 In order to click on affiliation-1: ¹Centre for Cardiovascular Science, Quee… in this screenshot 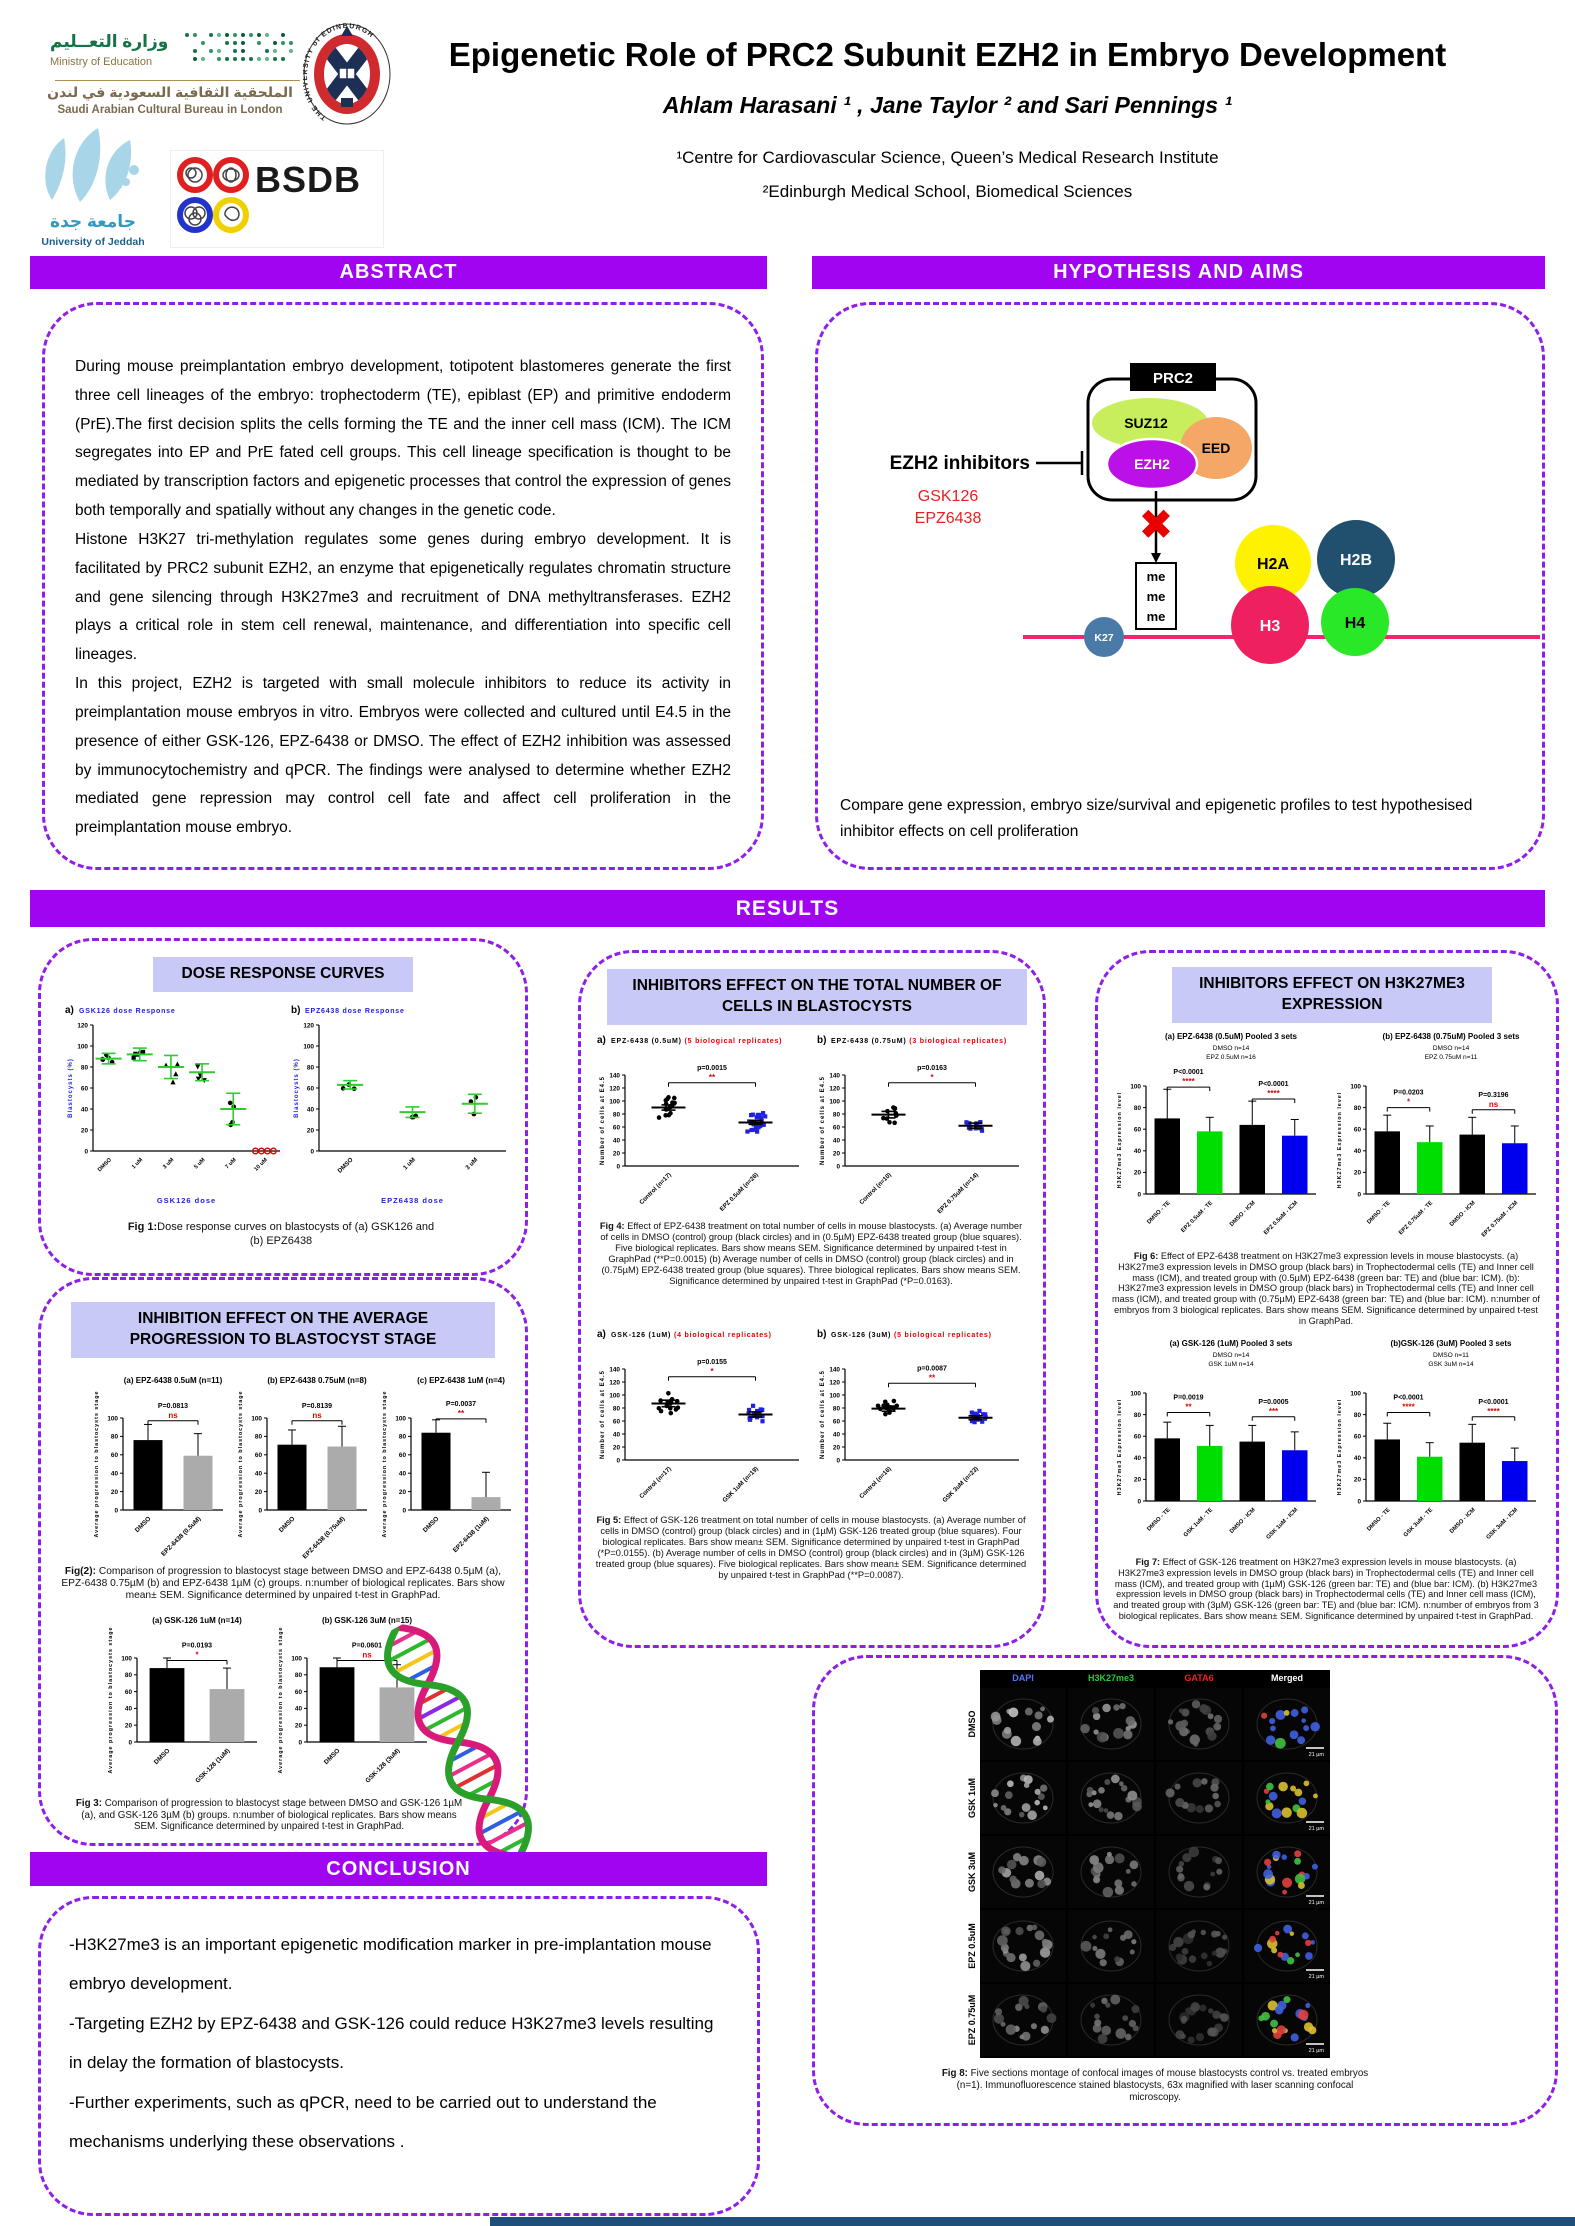, I will do `click(947, 157)`.